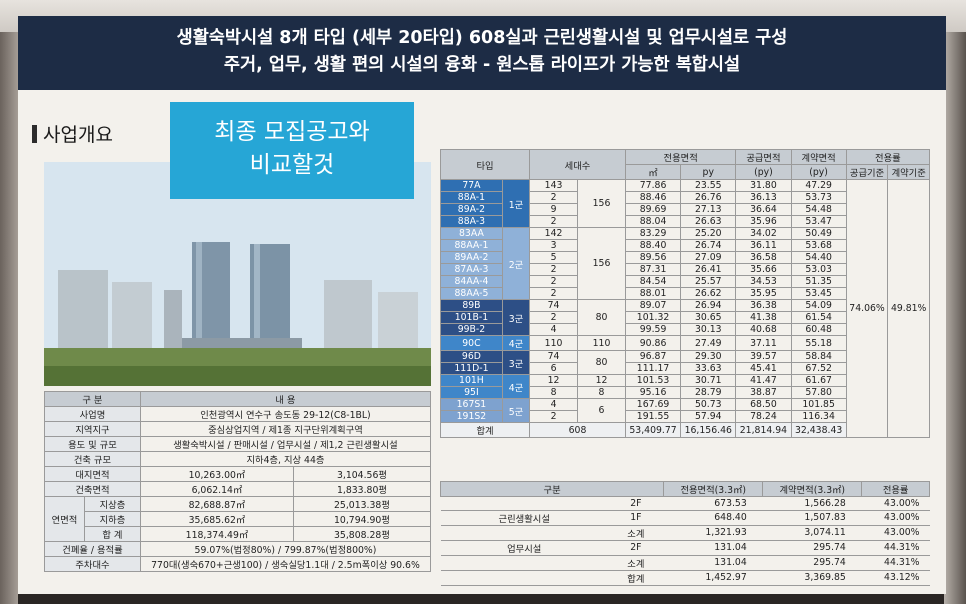  Describe the element at coordinates (818, 380) in the screenshot. I see `contract-cell: 61.67` at that location.